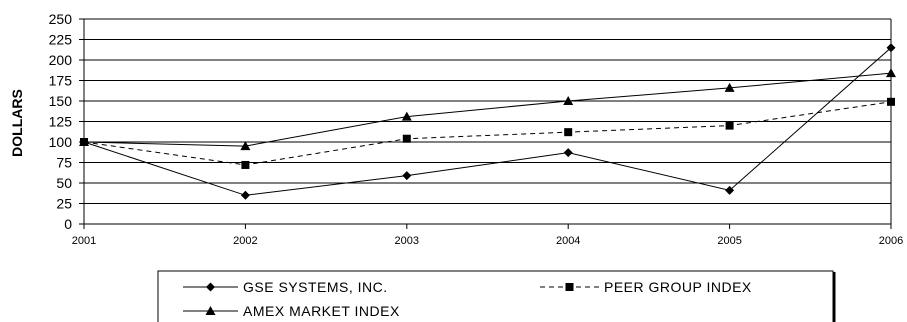  I want to click on legend-label-amex-market-index: AMEX MARKET INDEX, so click(321, 311).